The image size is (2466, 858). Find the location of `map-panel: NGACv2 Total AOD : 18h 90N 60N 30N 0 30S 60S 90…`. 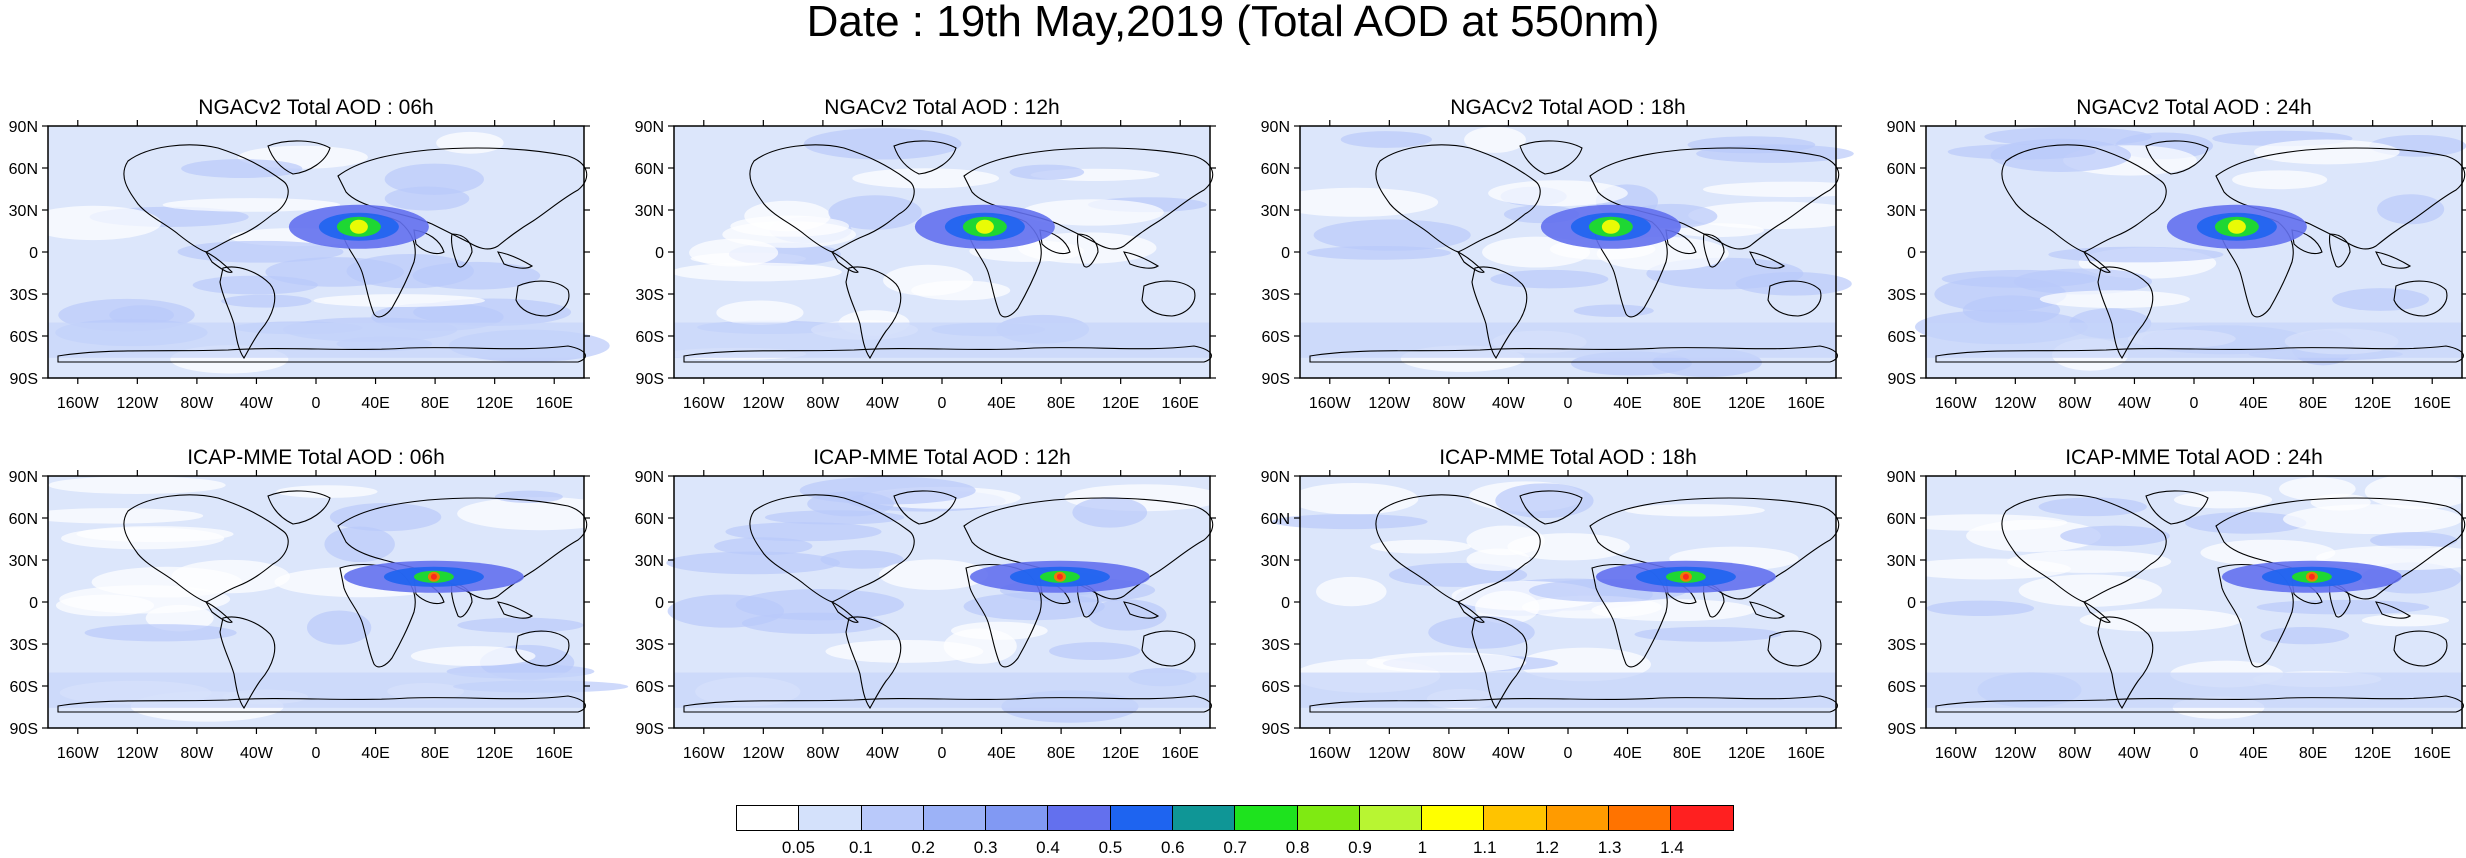

map-panel: NGACv2 Total AOD : 18h 90N 60N 30N 0 30S 60S 90… is located at coordinates (1570, 254).